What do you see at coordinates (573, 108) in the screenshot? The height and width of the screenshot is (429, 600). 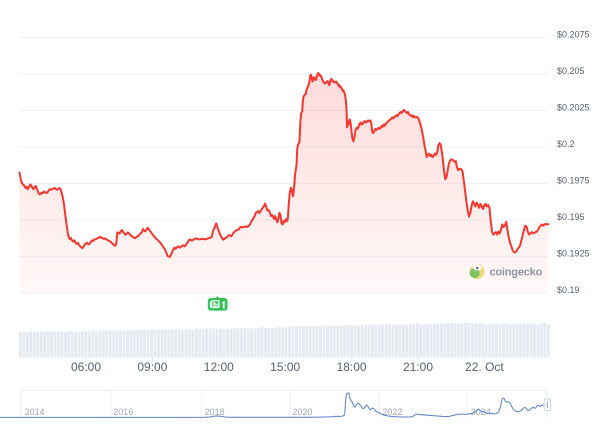 I see `svg-text: $0.2025` at bounding box center [573, 108].